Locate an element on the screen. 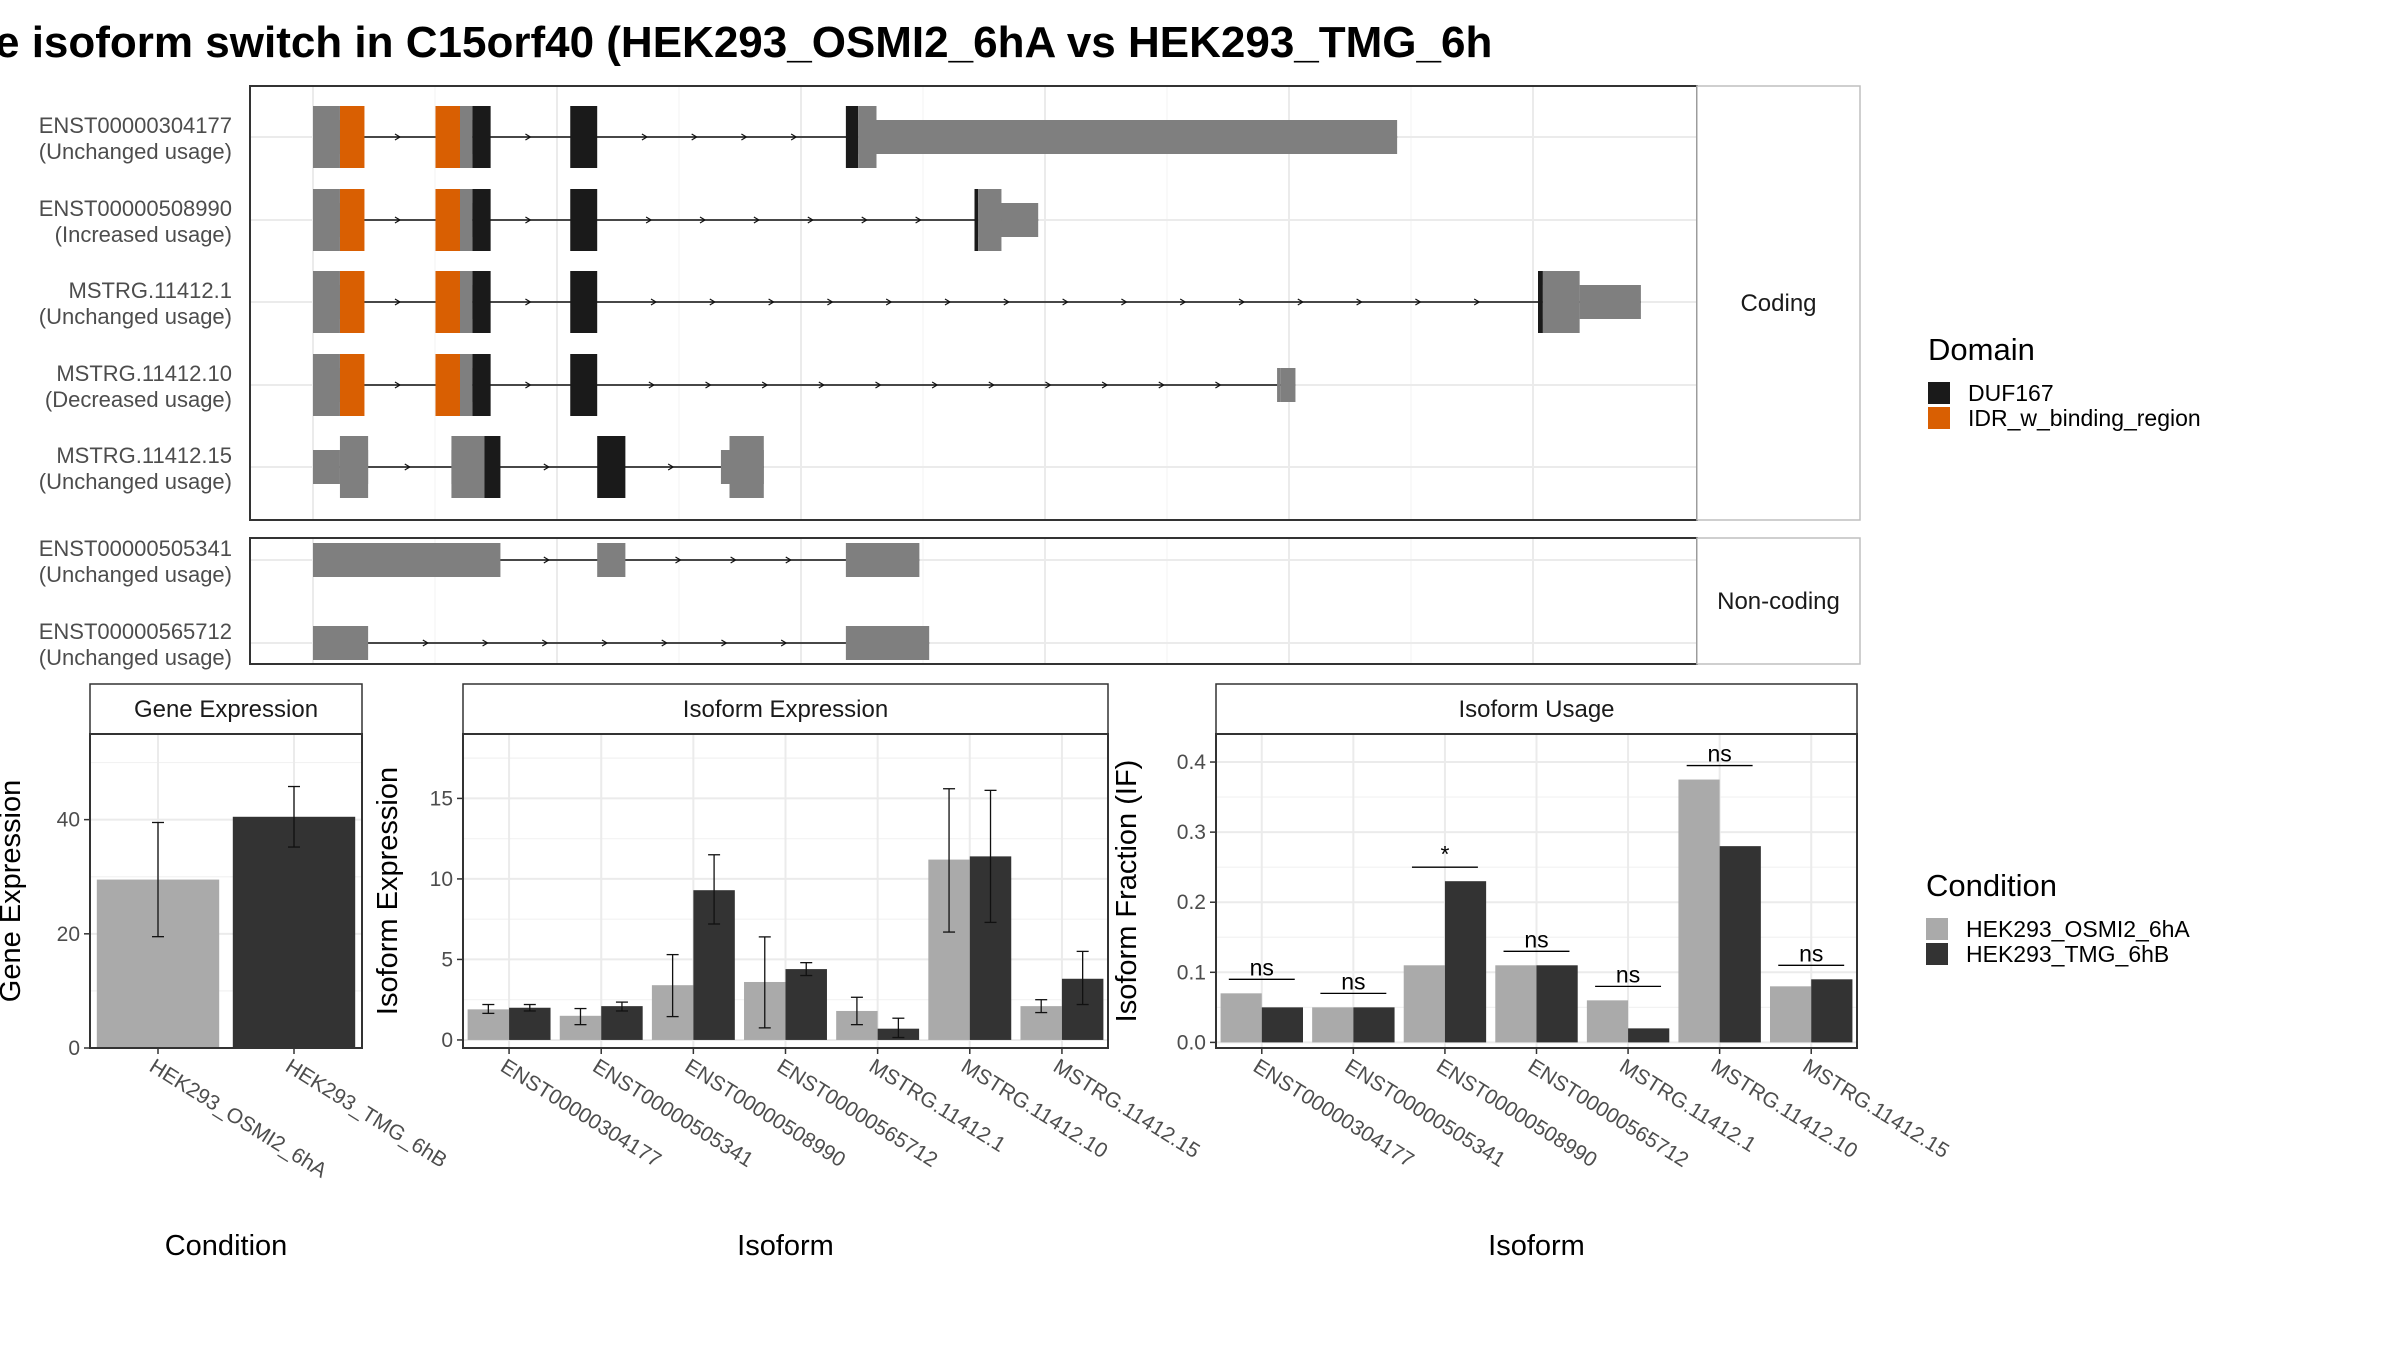 The width and height of the screenshot is (2400, 1350). transcript-label: ENST00000508990 is located at coordinates (135, 208).